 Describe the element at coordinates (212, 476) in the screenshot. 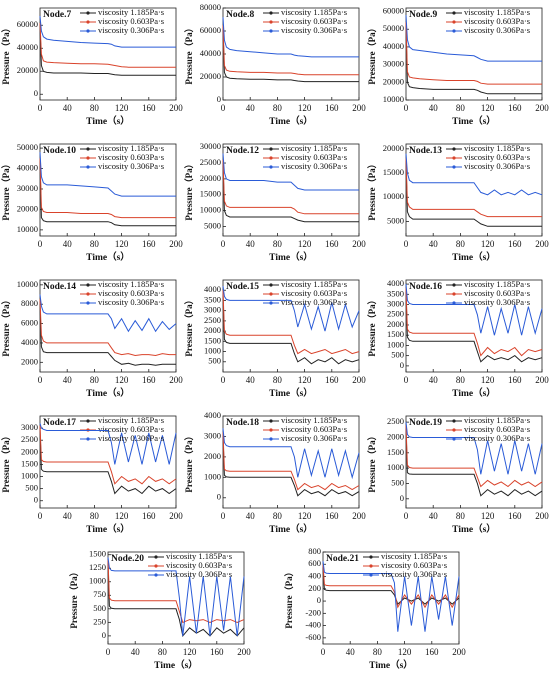

I see `y-tick-label: 1000` at that location.